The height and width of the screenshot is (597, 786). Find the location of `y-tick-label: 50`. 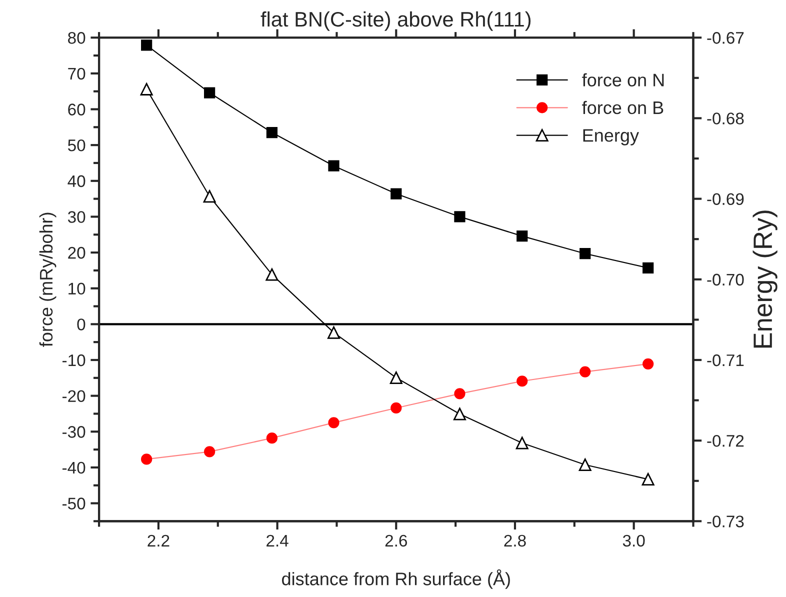

y-tick-label: 50 is located at coordinates (77, 145).